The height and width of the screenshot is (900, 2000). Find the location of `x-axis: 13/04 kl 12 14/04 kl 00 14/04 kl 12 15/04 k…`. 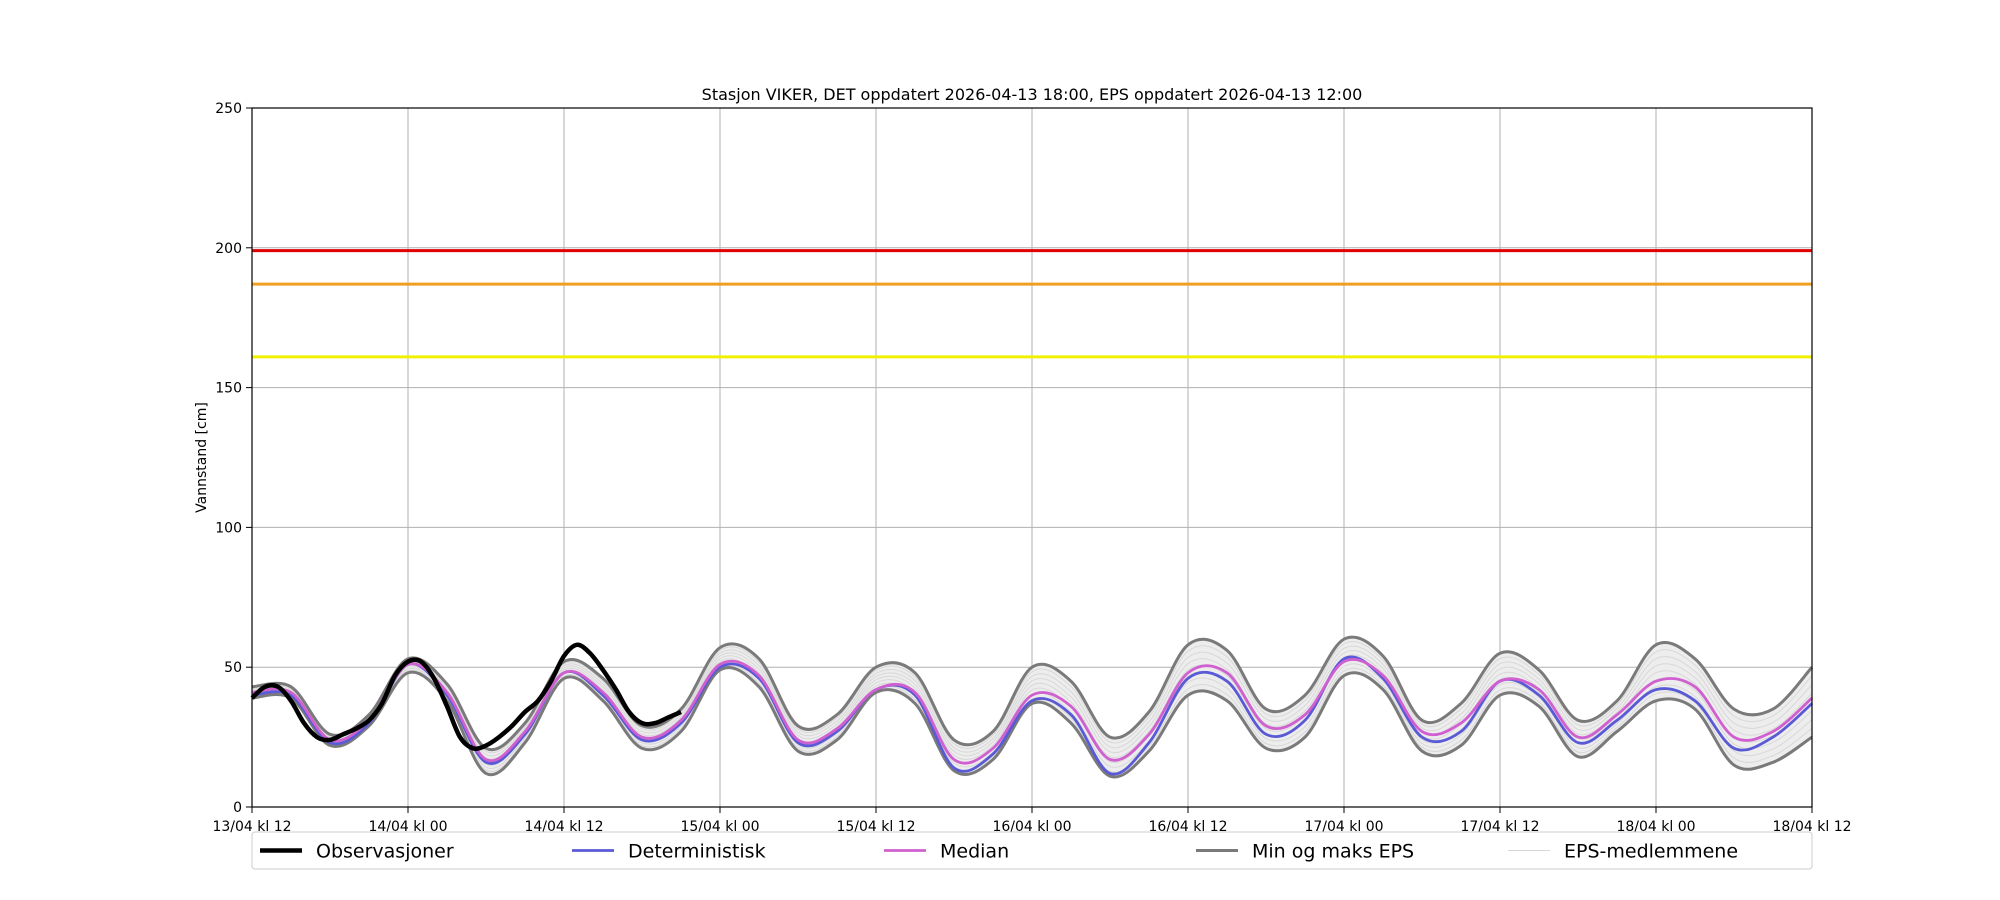

x-axis: 13/04 kl 12 14/04 kl 00 14/04 kl 12 15/04 k… is located at coordinates (1032, 821).